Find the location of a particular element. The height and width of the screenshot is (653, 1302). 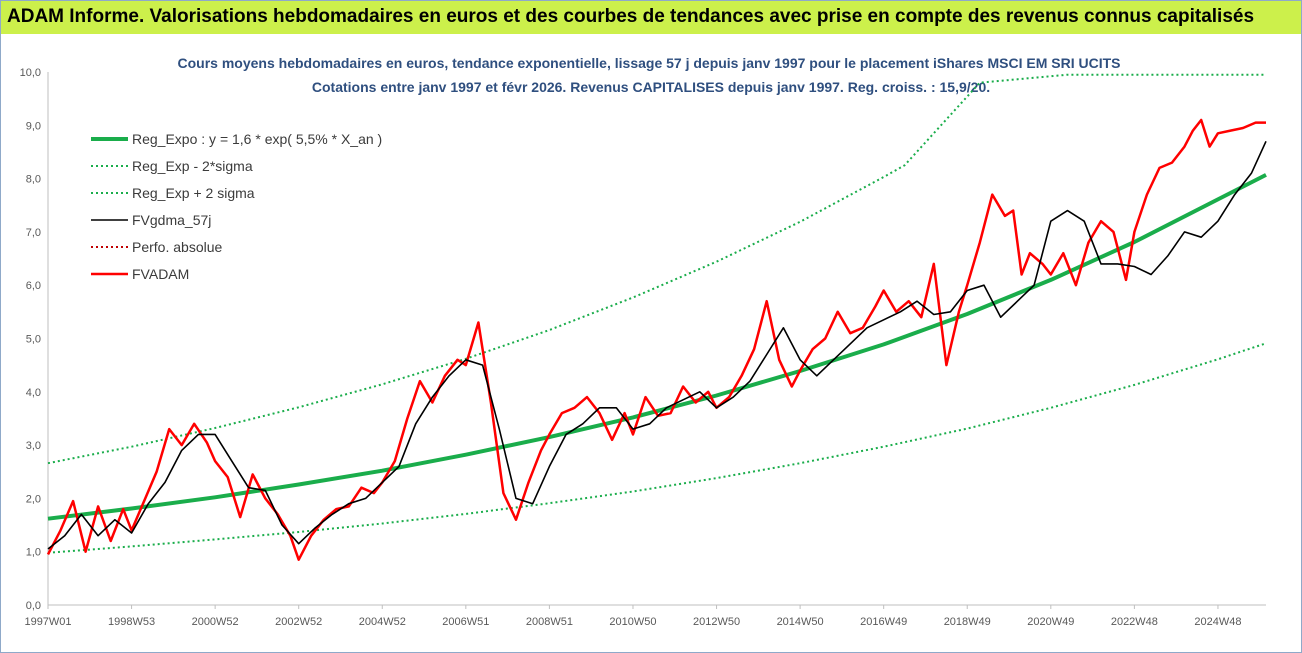

y-tick-label: 2,0 is located at coordinates (33, 499).